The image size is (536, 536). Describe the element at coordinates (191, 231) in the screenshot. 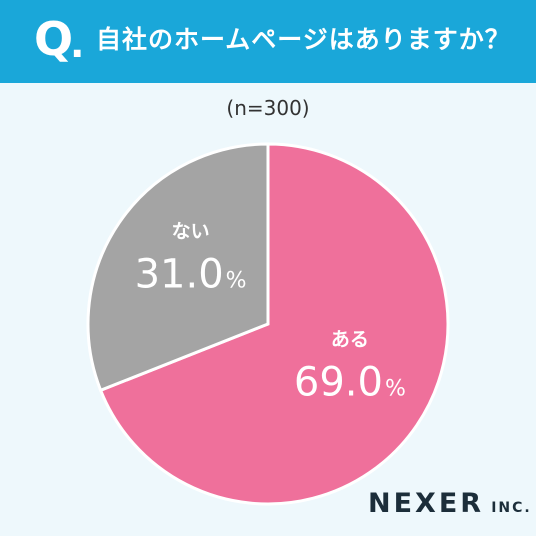

I see `slice-category-label: ない` at that location.